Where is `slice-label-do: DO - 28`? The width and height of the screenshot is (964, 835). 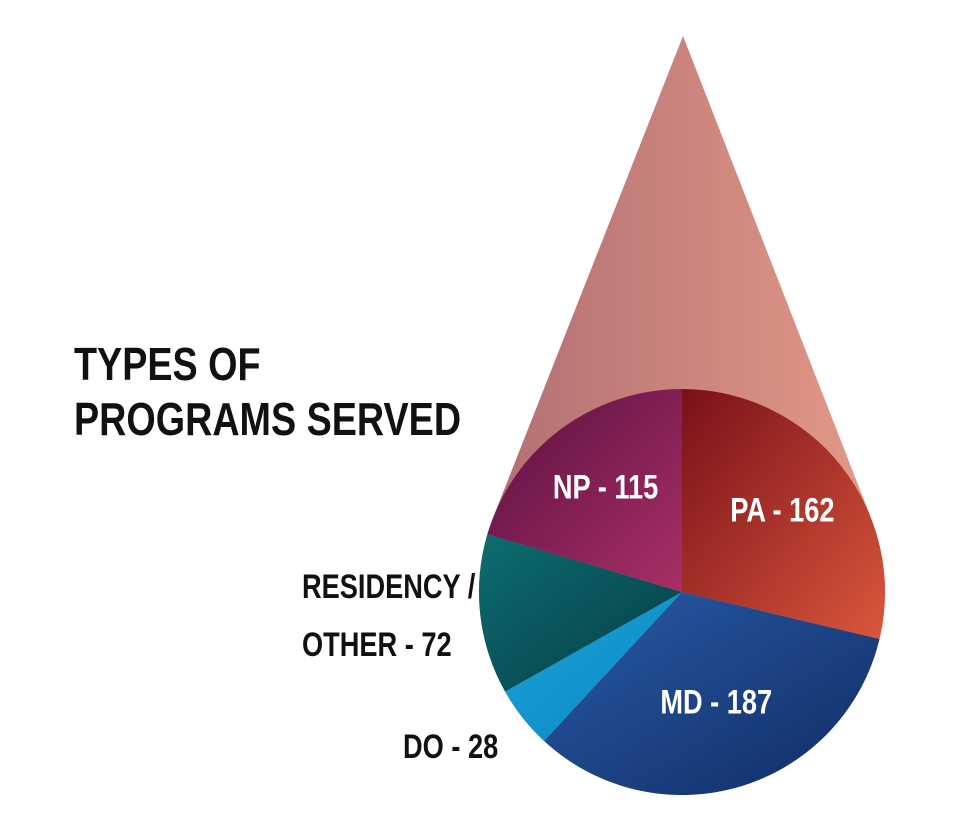 slice-label-do: DO - 28 is located at coordinates (451, 747).